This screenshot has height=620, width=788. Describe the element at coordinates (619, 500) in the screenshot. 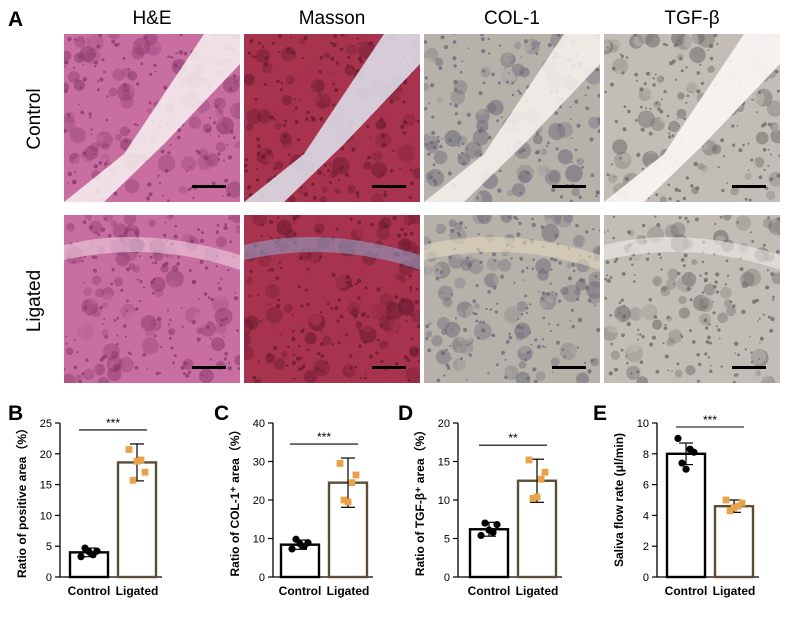

I see `y-axis-label: Saliva flow rate (μl/min)` at that location.